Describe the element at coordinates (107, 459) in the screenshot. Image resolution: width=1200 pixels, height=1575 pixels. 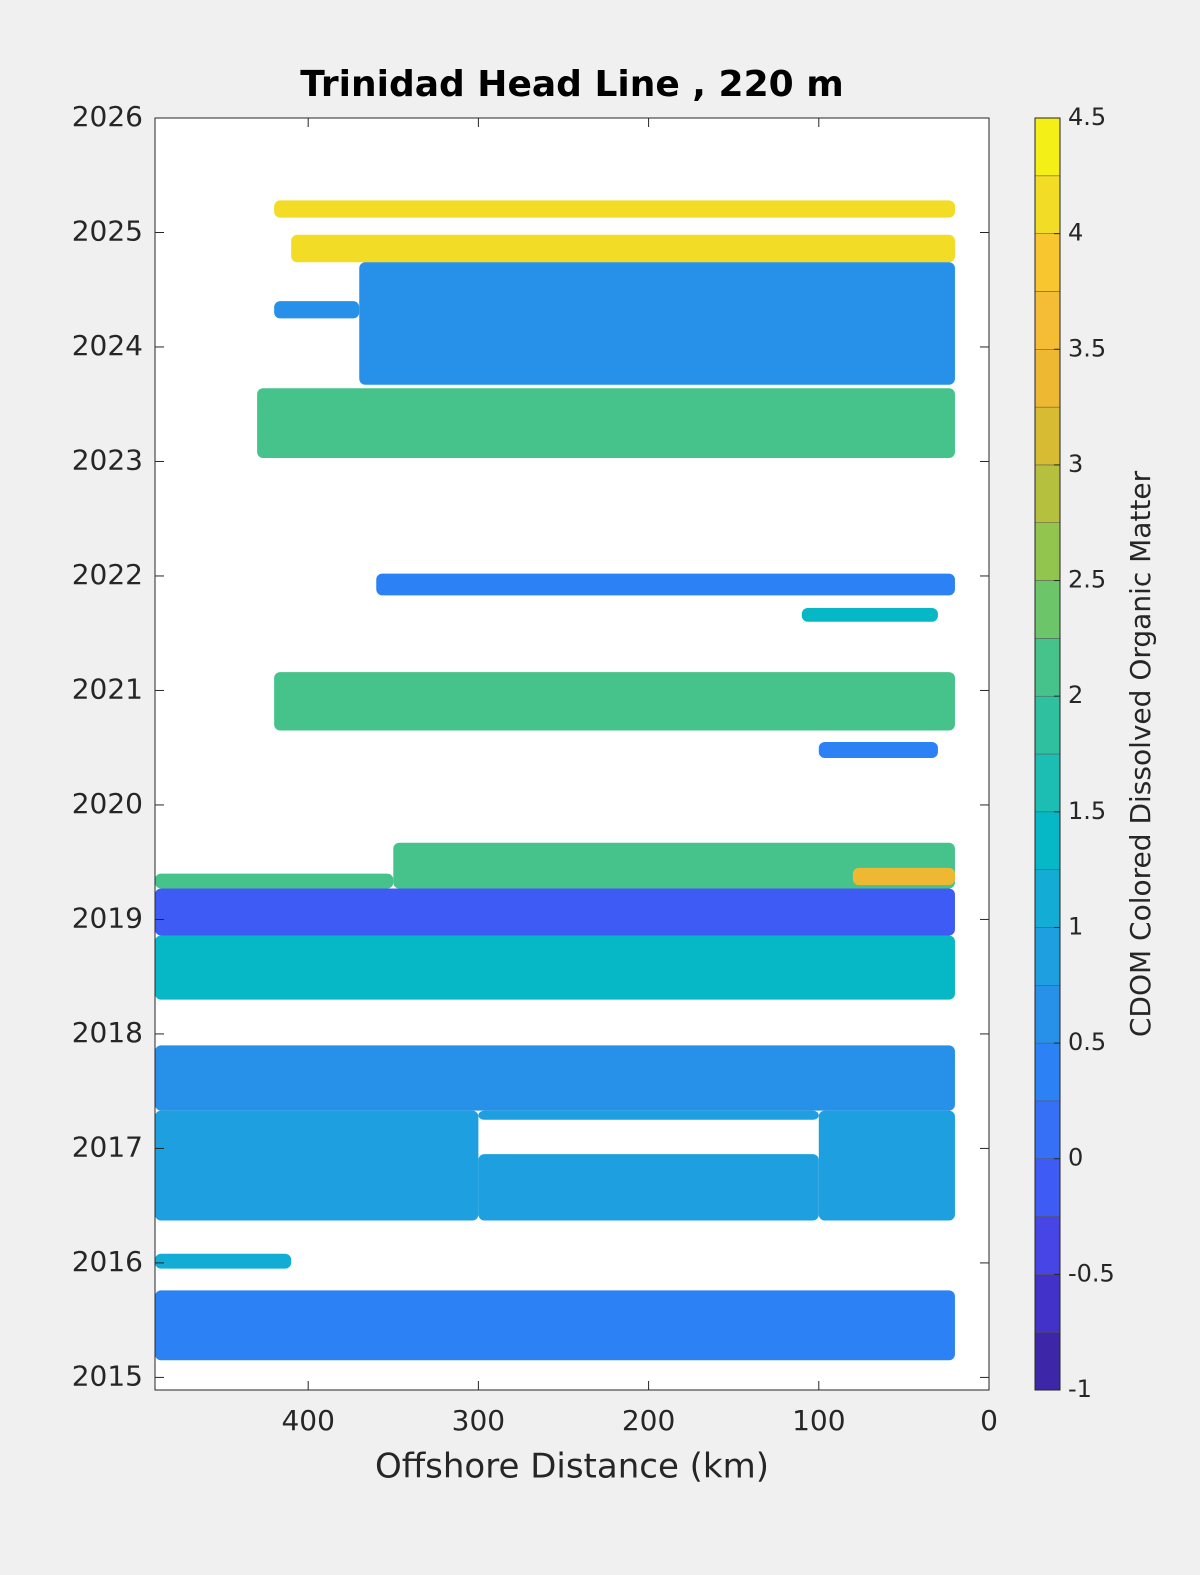
I see `y-tick-label: 2023` at that location.